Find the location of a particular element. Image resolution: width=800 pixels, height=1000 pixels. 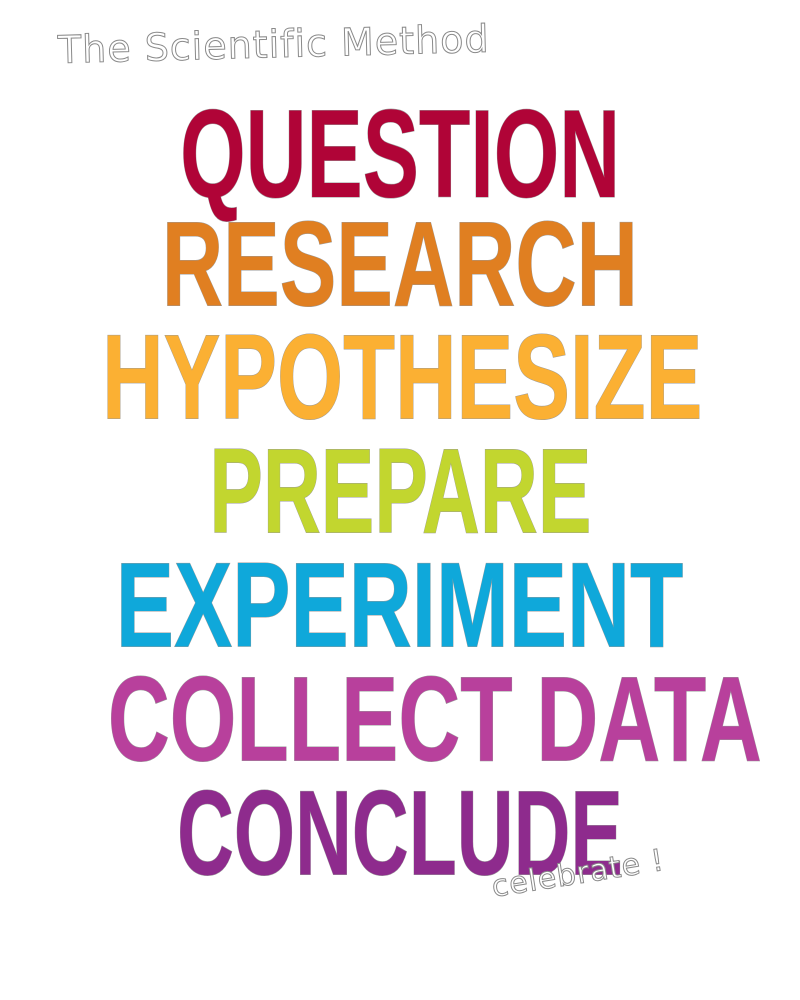

step-conclude: CONCLUDE is located at coordinates (400, 834).